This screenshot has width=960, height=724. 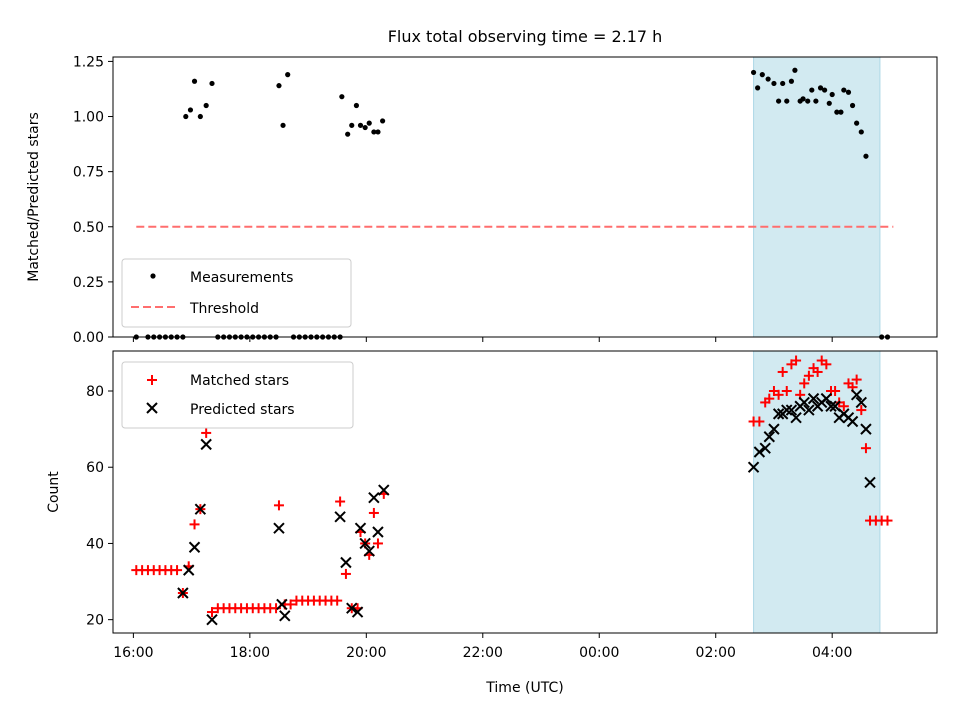 I want to click on x-tick-label: 00:00, so click(x=599, y=653).